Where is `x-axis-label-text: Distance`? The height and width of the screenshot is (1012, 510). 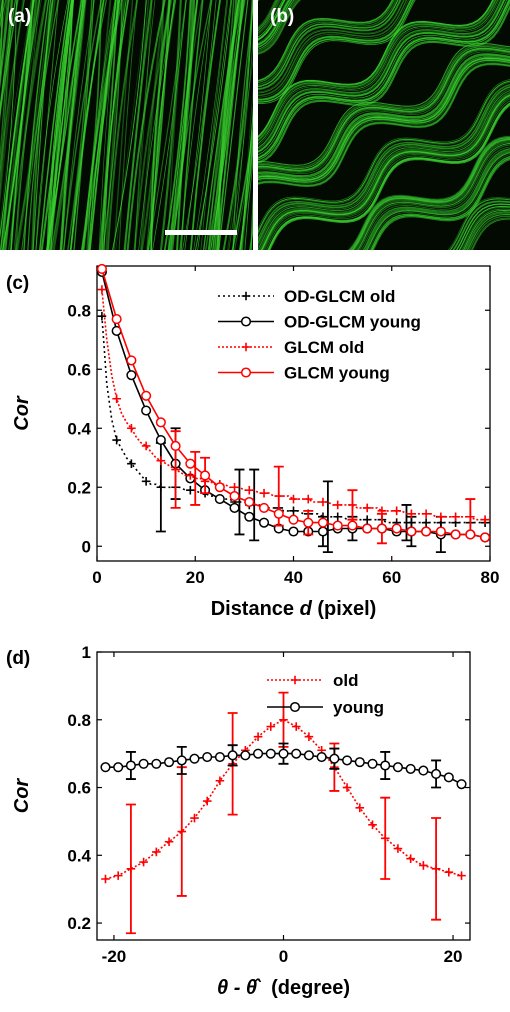 x-axis-label-text: Distance is located at coordinates (255, 609).